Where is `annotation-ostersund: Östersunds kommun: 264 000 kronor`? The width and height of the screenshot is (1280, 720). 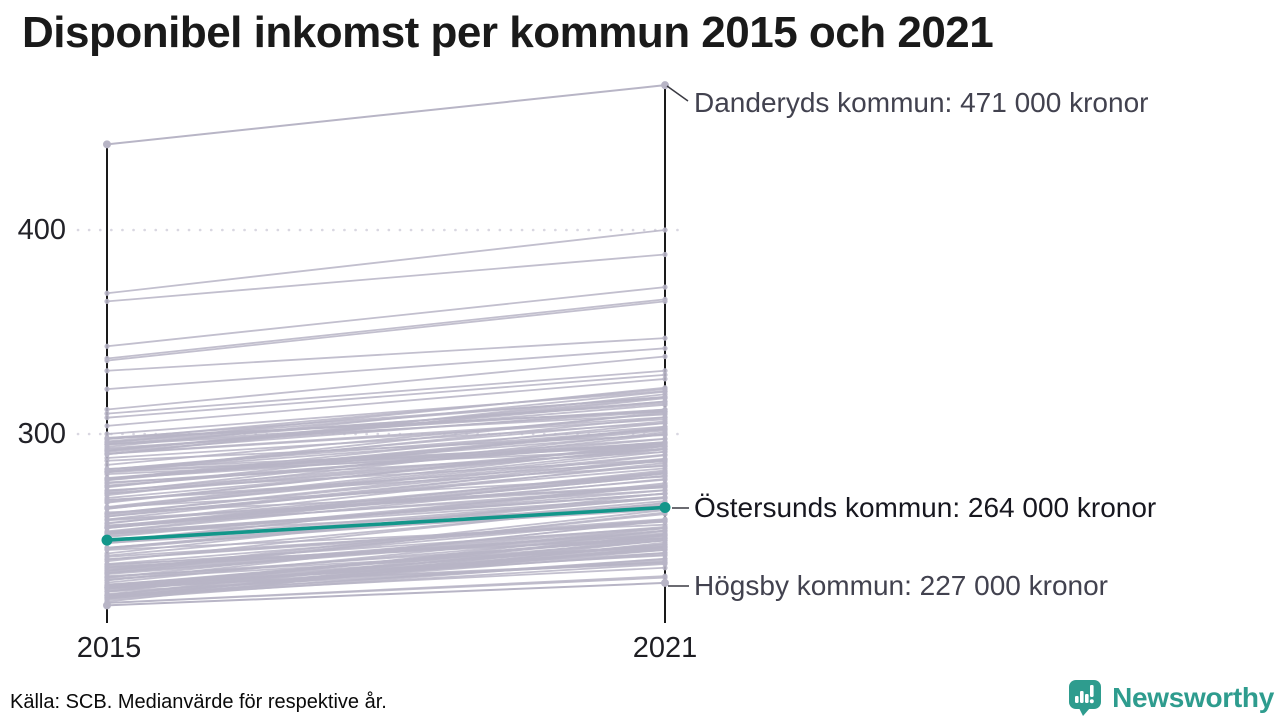
annotation-ostersund: Östersunds kommun: 264 000 kronor is located at coordinates (925, 507).